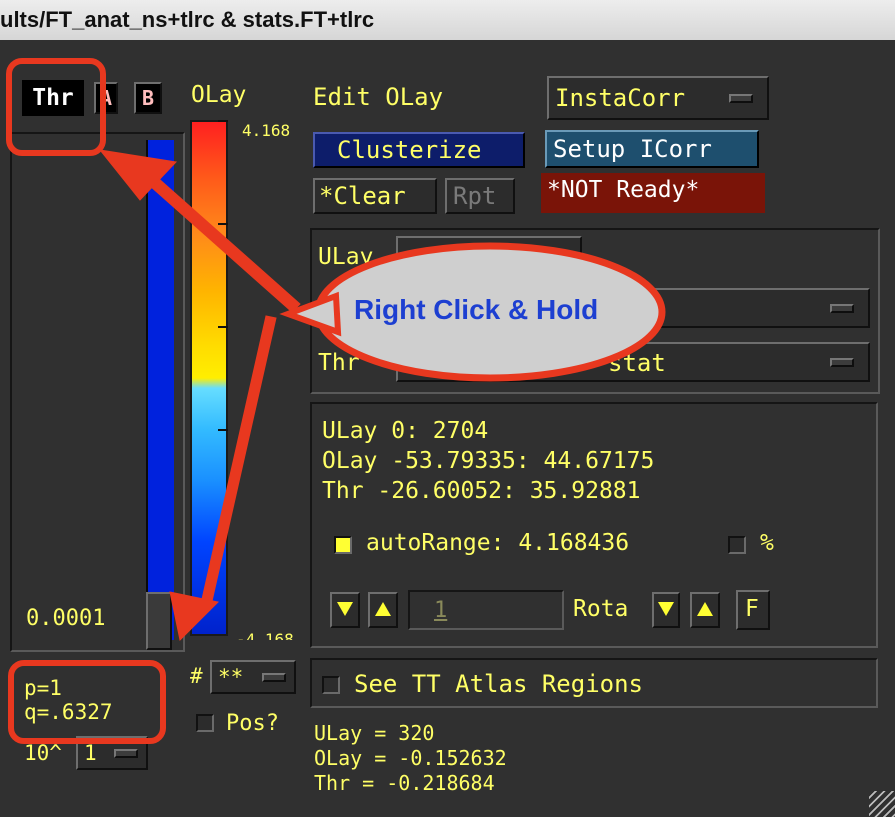 This screenshot has height=817, width=895. I want to click on f-button-label: F, so click(752, 609).